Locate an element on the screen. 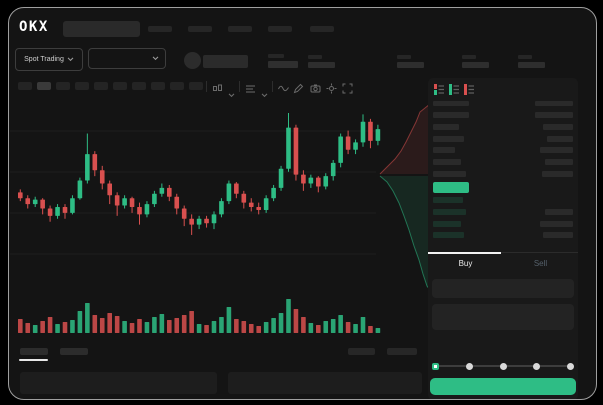 Image resolution: width=603 pixels, height=405 pixels. amount-slider is located at coordinates (503, 366).